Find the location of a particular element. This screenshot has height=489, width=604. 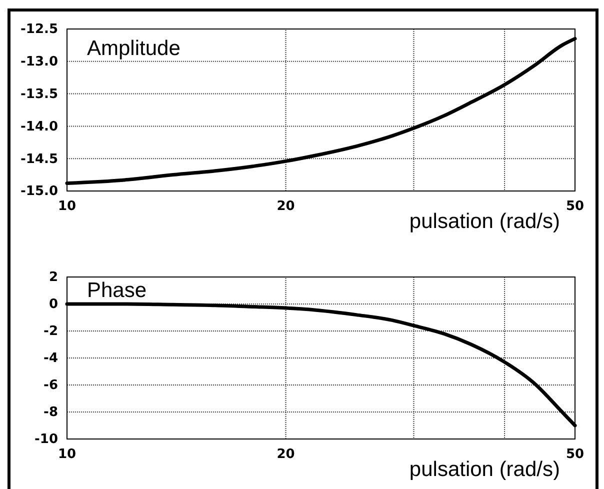

y-tick-label: 0 is located at coordinates (53, 304).